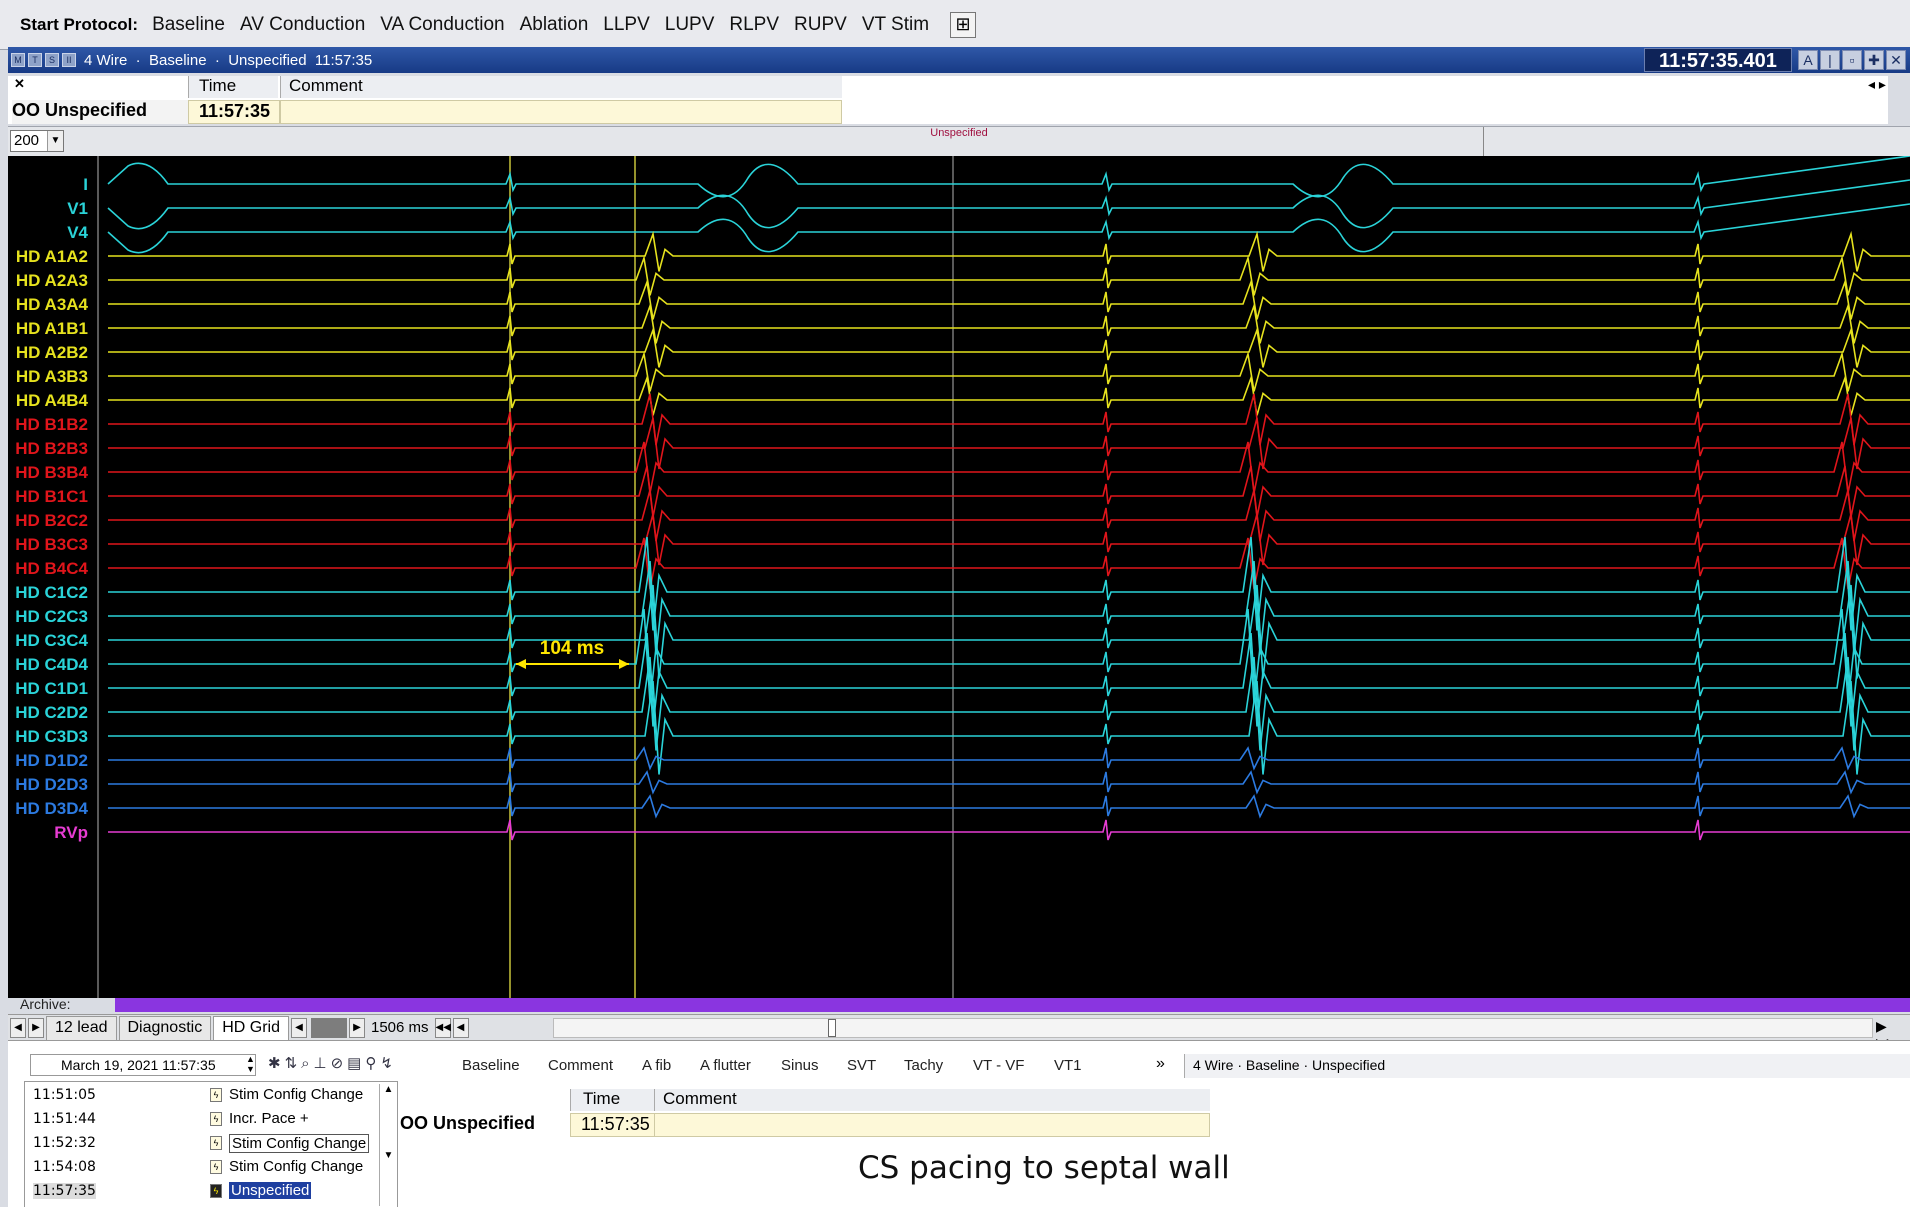 Image resolution: width=1910 pixels, height=1207 pixels. What do you see at coordinates (69, 60) in the screenshot?
I see `pause-button: II` at bounding box center [69, 60].